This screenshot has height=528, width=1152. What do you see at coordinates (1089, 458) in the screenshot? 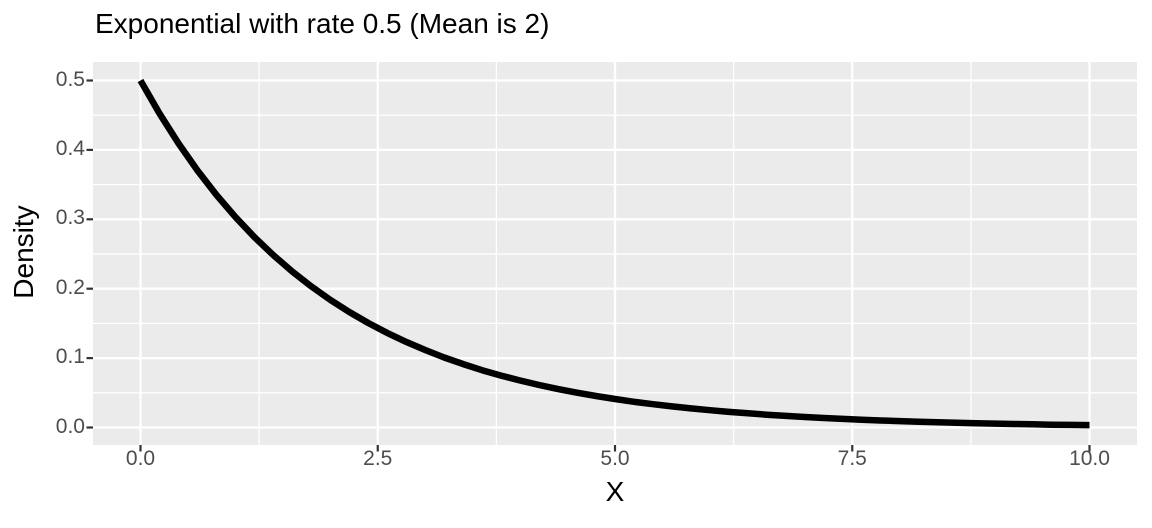
I see `x-tick-label: 10.0` at bounding box center [1089, 458].